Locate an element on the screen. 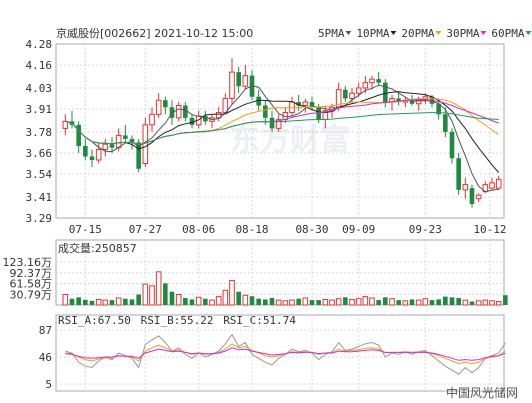 Image resolution: width=532 pixels, height=403 pixels. price-x-tick: 08-06 is located at coordinates (198, 229).